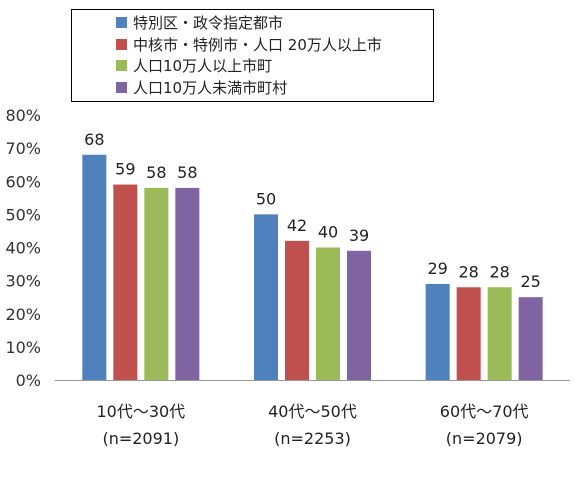 The height and width of the screenshot is (482, 575). I want to click on legend-item: 特別区・政令指定都市, so click(274, 23).